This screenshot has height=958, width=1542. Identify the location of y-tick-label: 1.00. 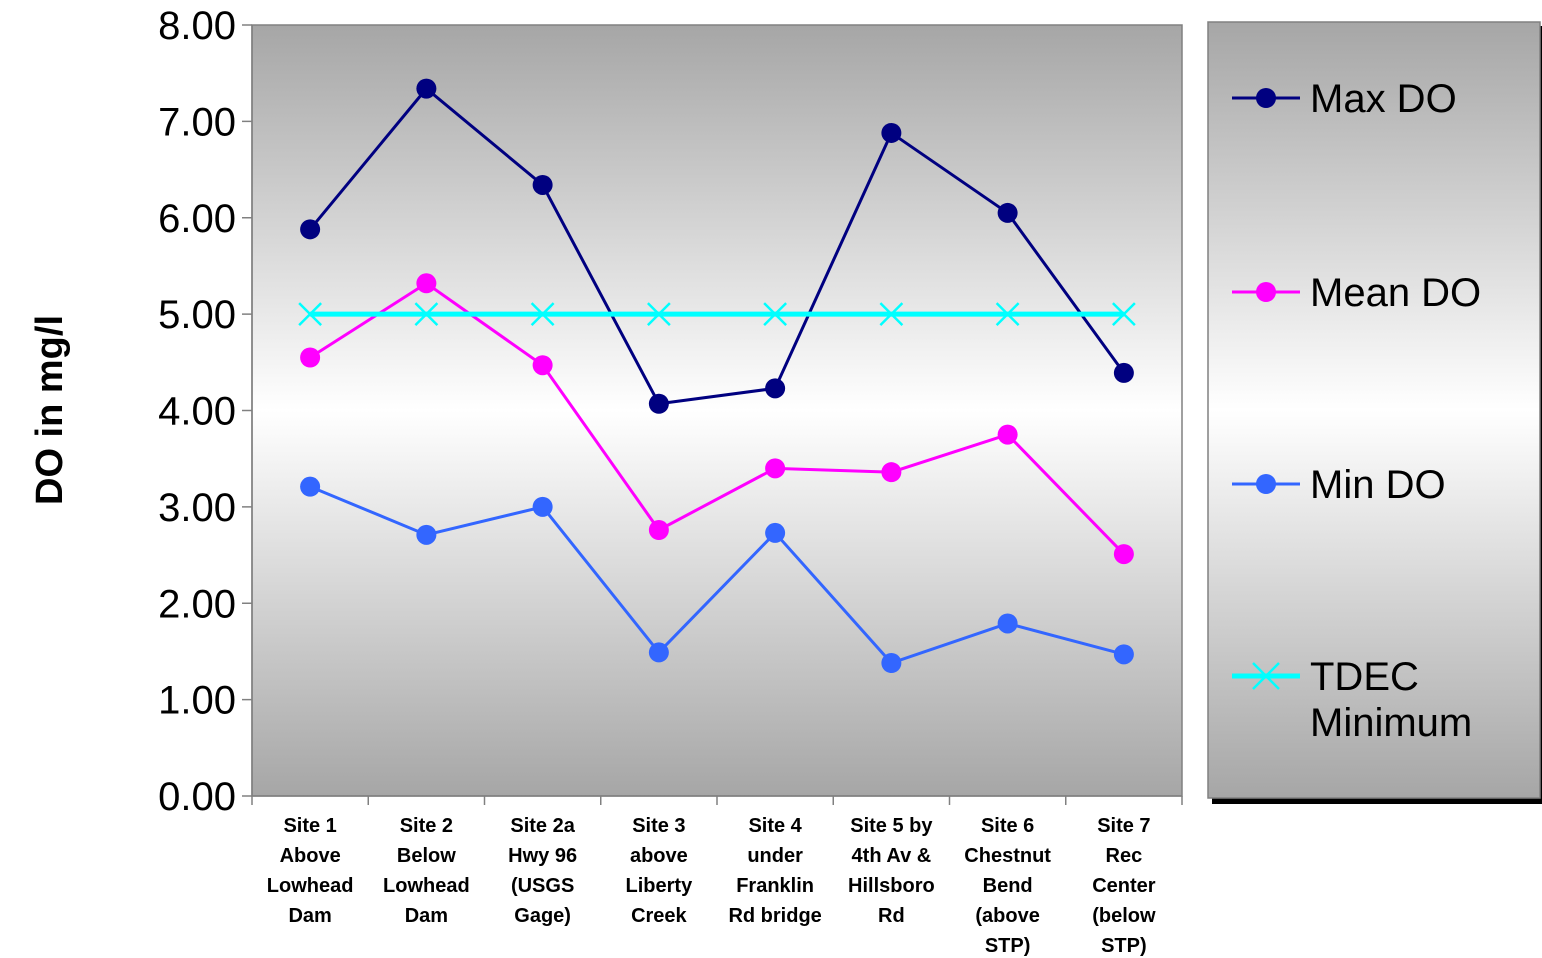
(197, 701).